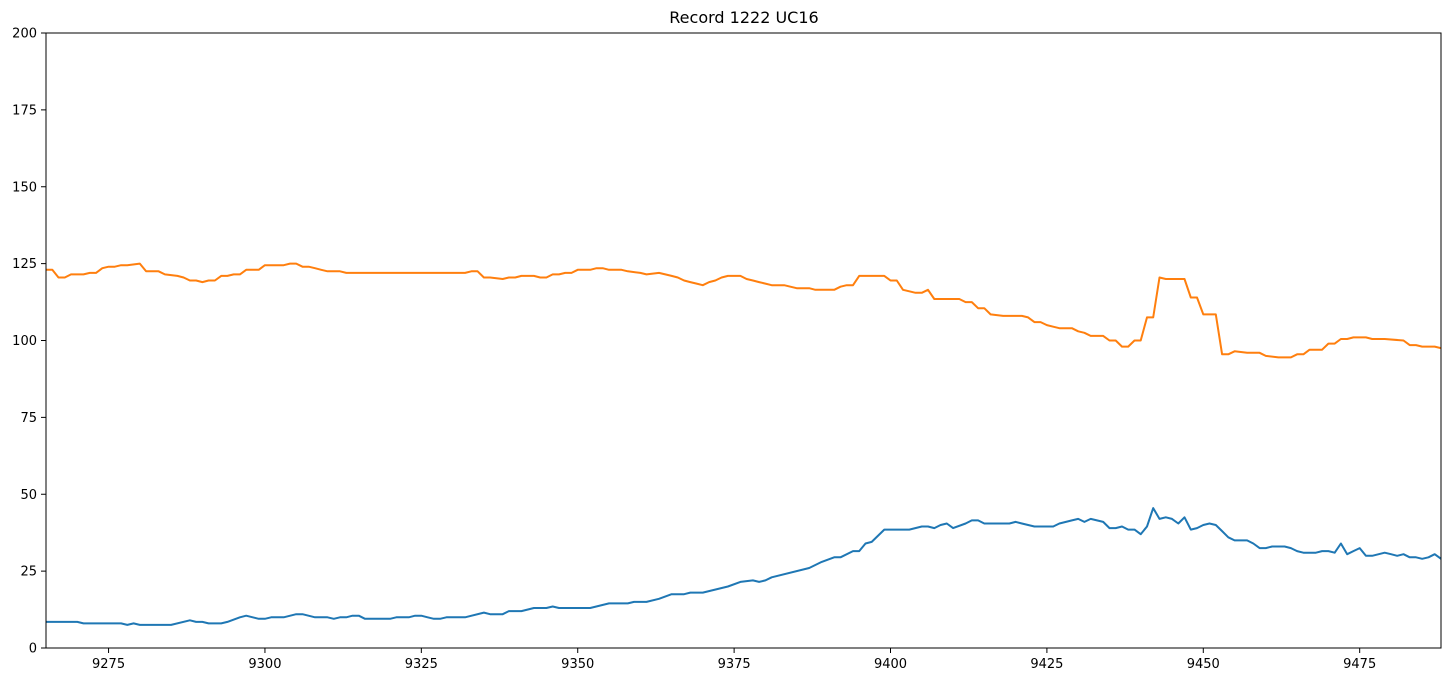 The image size is (1451, 682). What do you see at coordinates (24, 264) in the screenshot?
I see `y-tick-label: 125` at bounding box center [24, 264].